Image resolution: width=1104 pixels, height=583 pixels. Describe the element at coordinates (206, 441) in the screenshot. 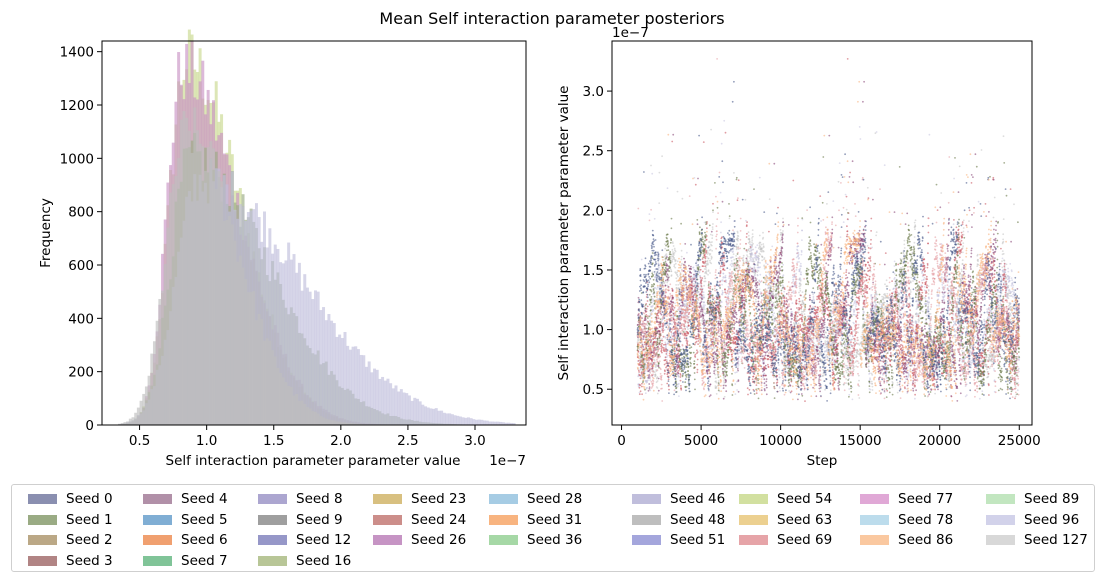

I see `x-tick-label: 1.0` at that location.